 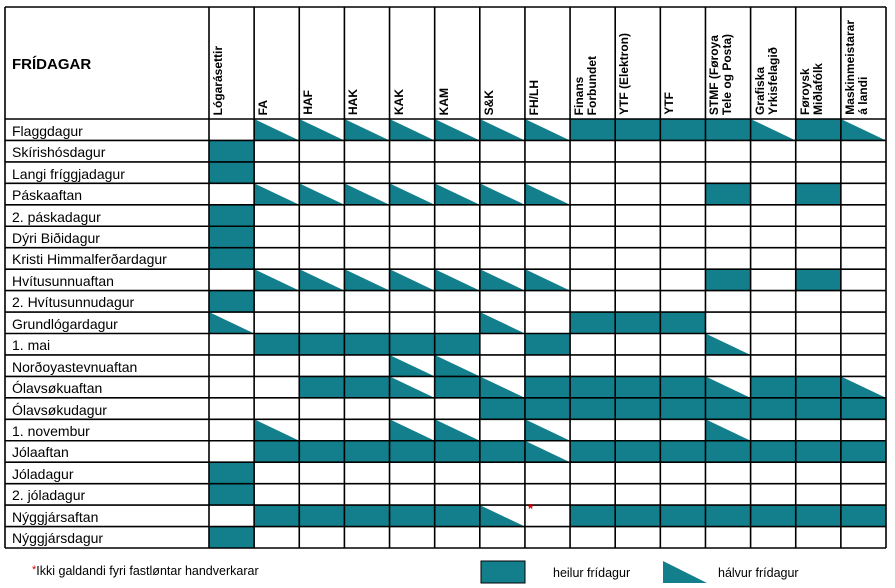 I want to click on legend-half-swatch, so click(x=685, y=572).